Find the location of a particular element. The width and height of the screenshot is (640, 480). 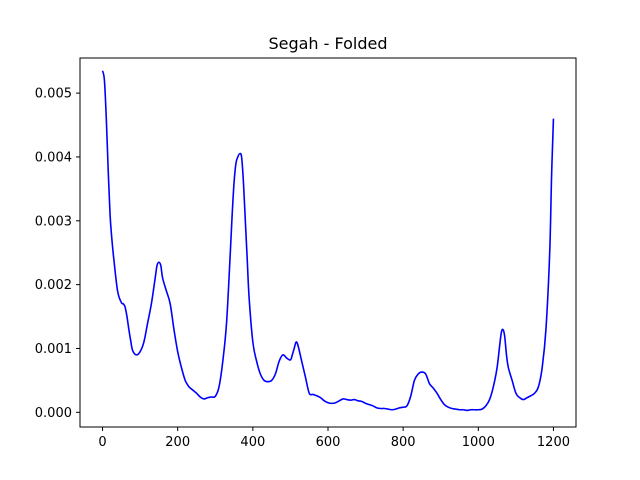

x-tick-label: 800 is located at coordinates (403, 442).